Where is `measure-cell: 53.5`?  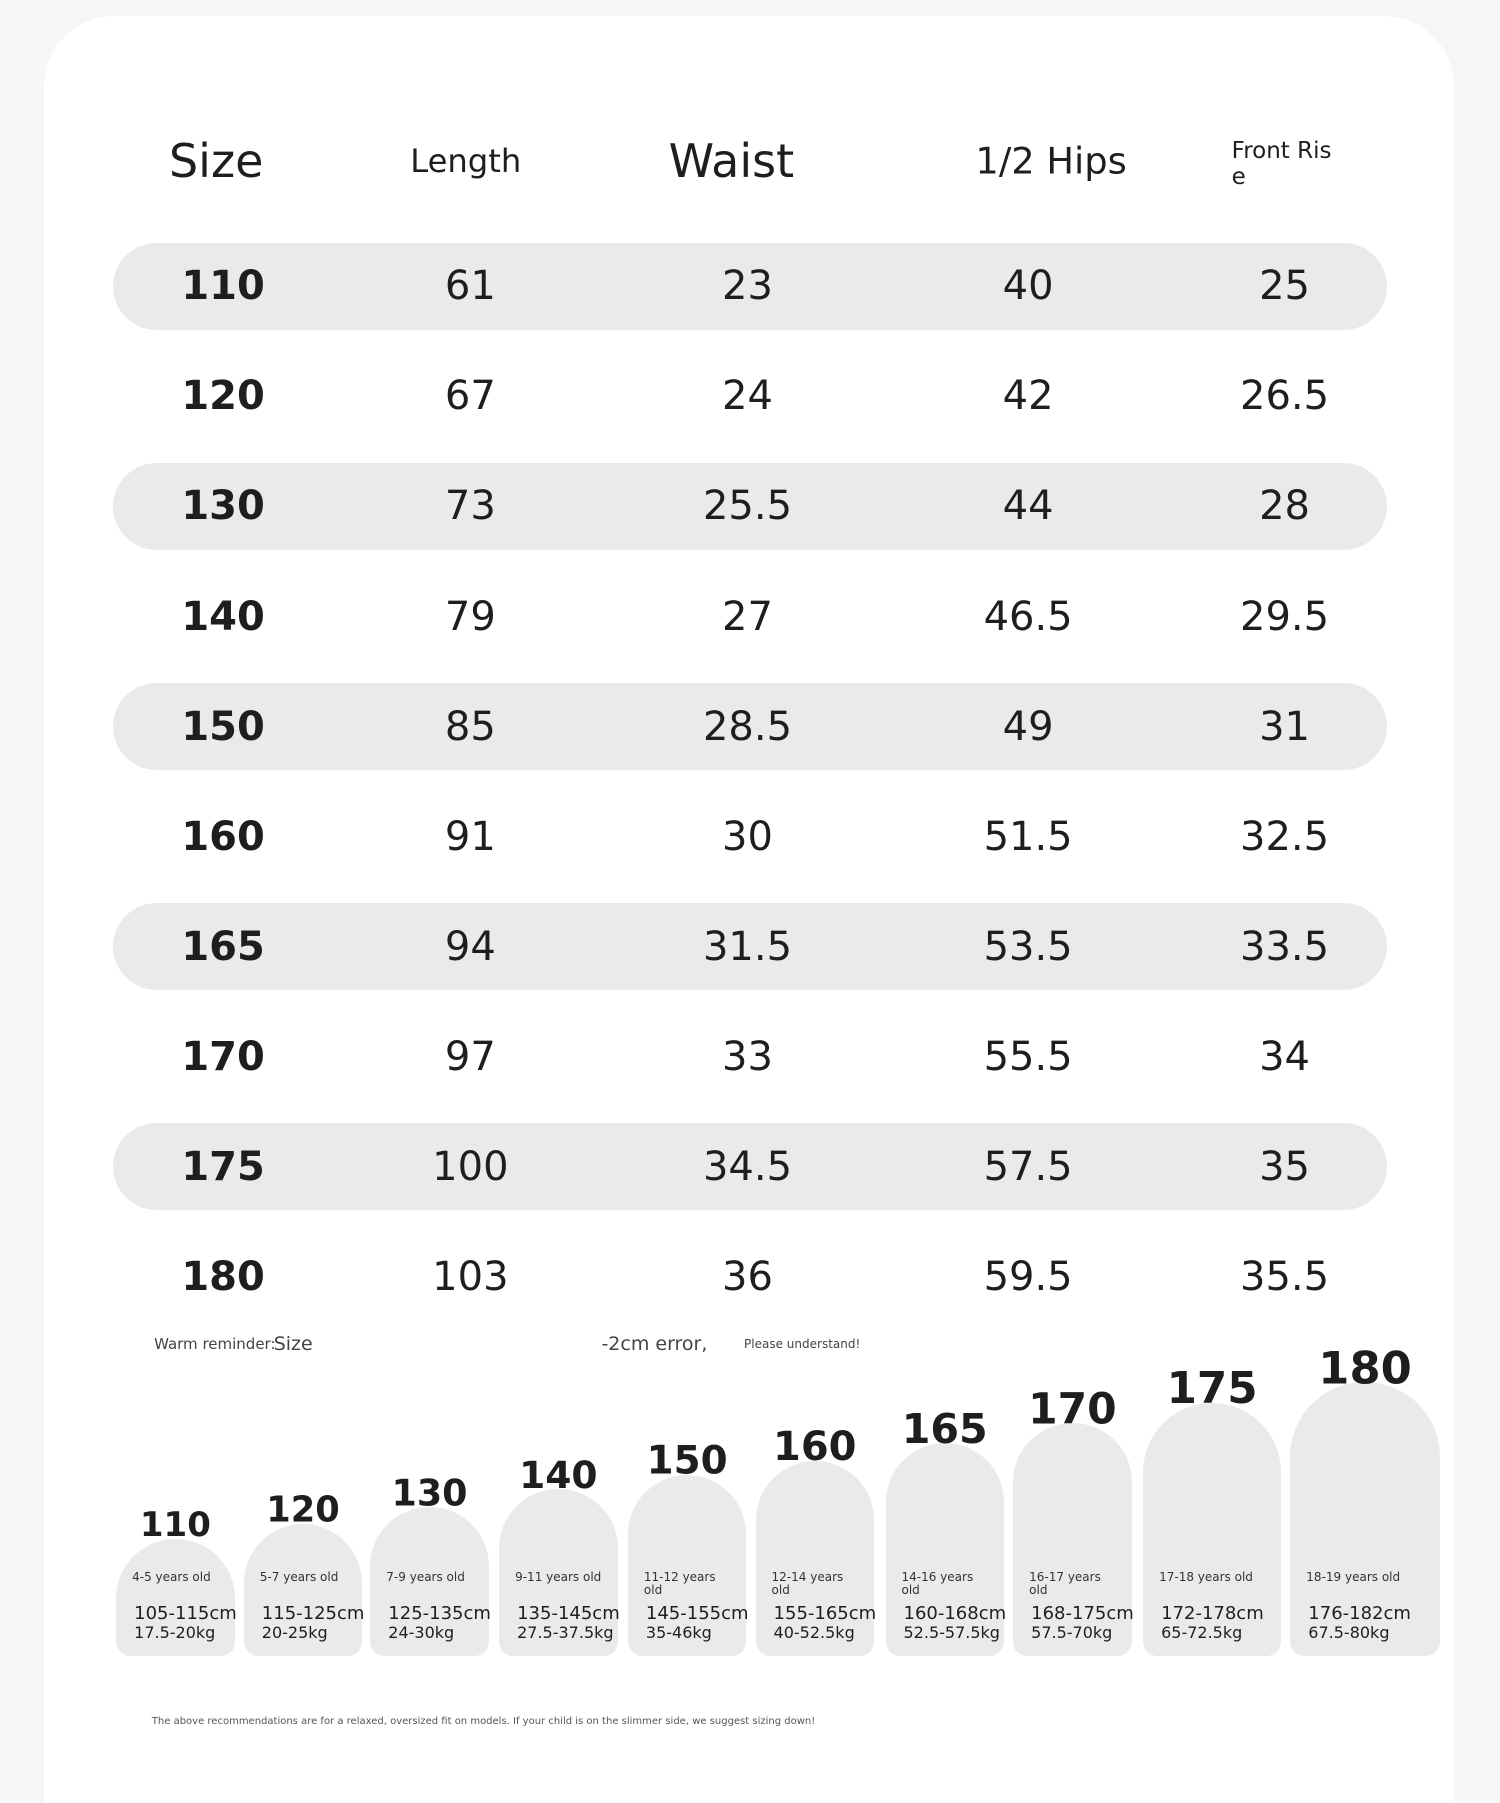 measure-cell: 53.5 is located at coordinates (1028, 946).